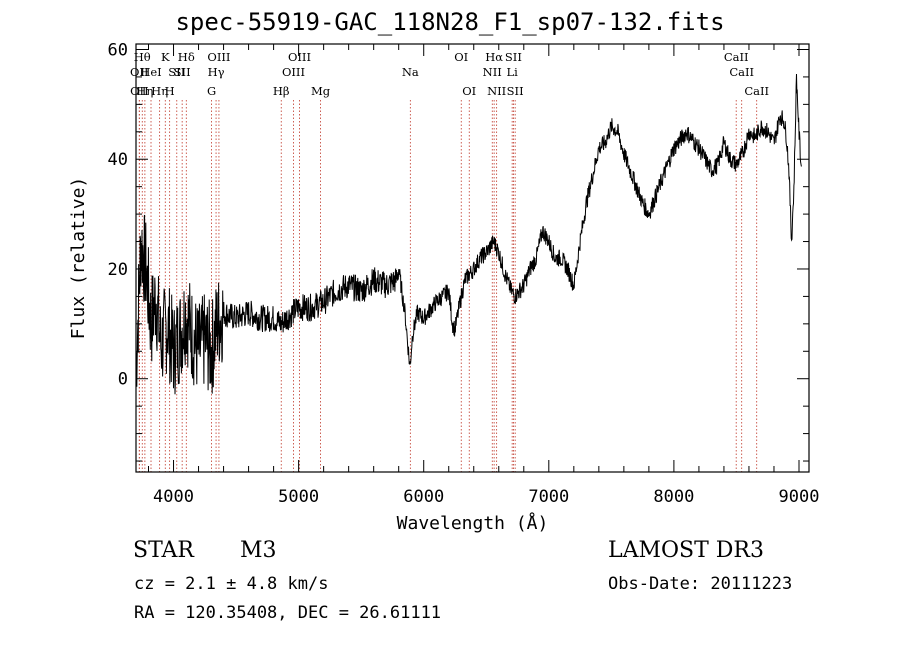 This screenshot has height=649, width=900. I want to click on star-class: STAR, so click(163, 550).